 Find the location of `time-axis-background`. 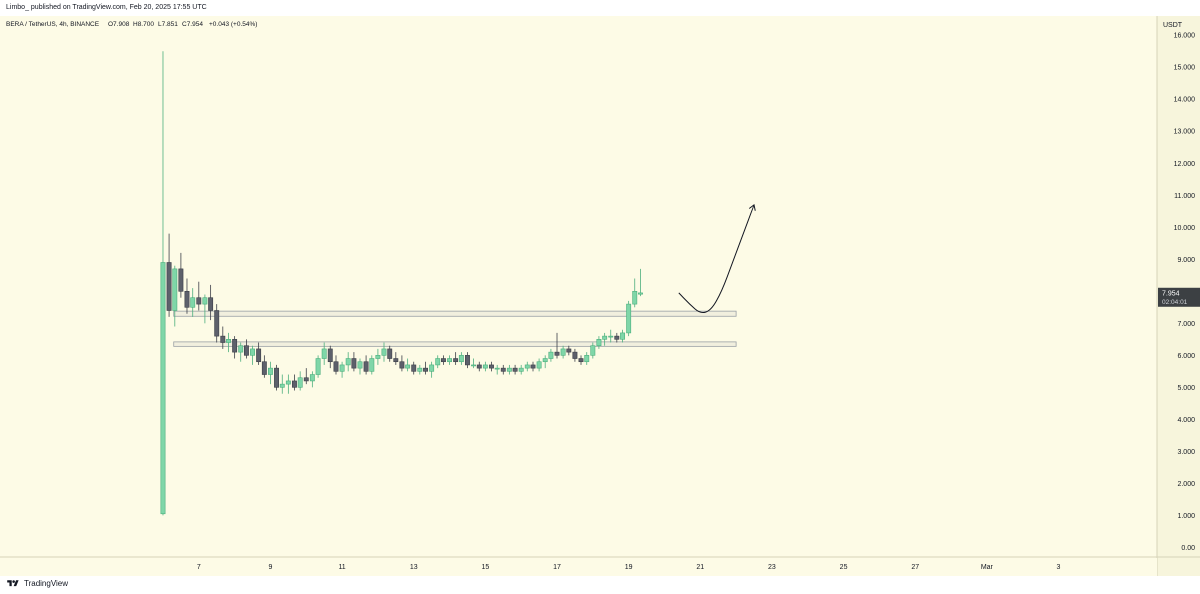

time-axis-background is located at coordinates (578, 567).